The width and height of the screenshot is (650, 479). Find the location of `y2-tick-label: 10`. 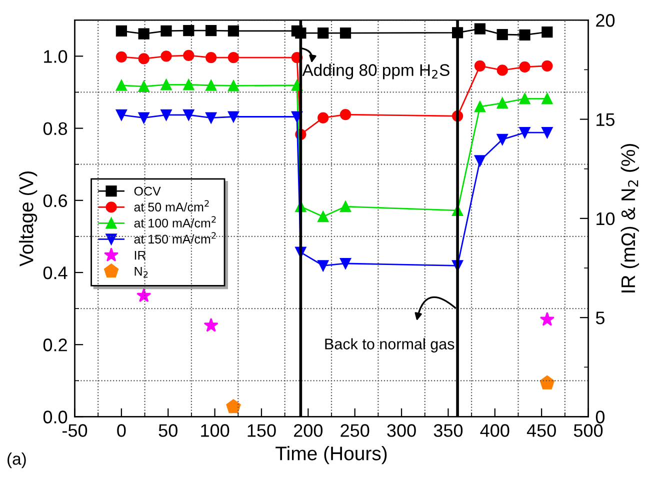

y2-tick-label: 10 is located at coordinates (605, 219).